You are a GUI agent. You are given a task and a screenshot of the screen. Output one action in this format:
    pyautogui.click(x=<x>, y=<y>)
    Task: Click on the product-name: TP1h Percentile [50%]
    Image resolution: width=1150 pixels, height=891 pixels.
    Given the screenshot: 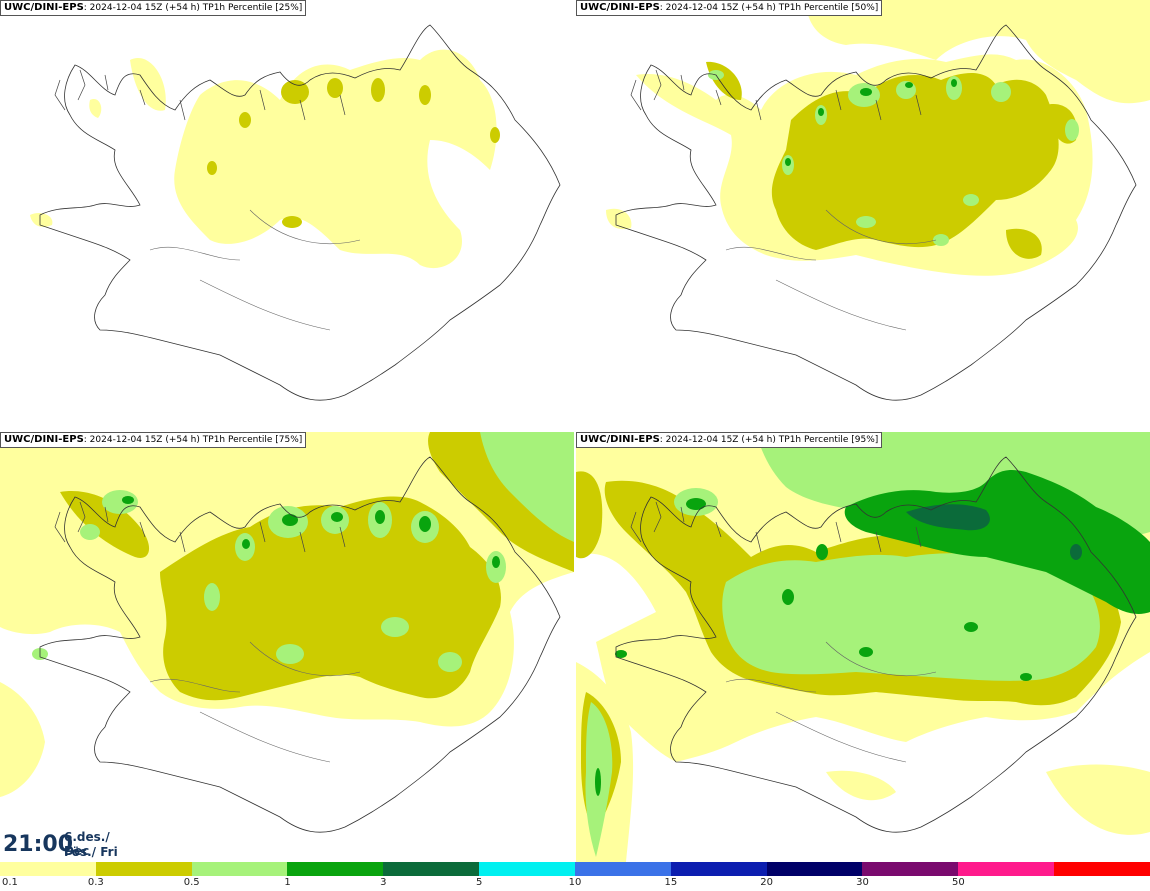 What is the action you would take?
    pyautogui.click(x=828, y=8)
    